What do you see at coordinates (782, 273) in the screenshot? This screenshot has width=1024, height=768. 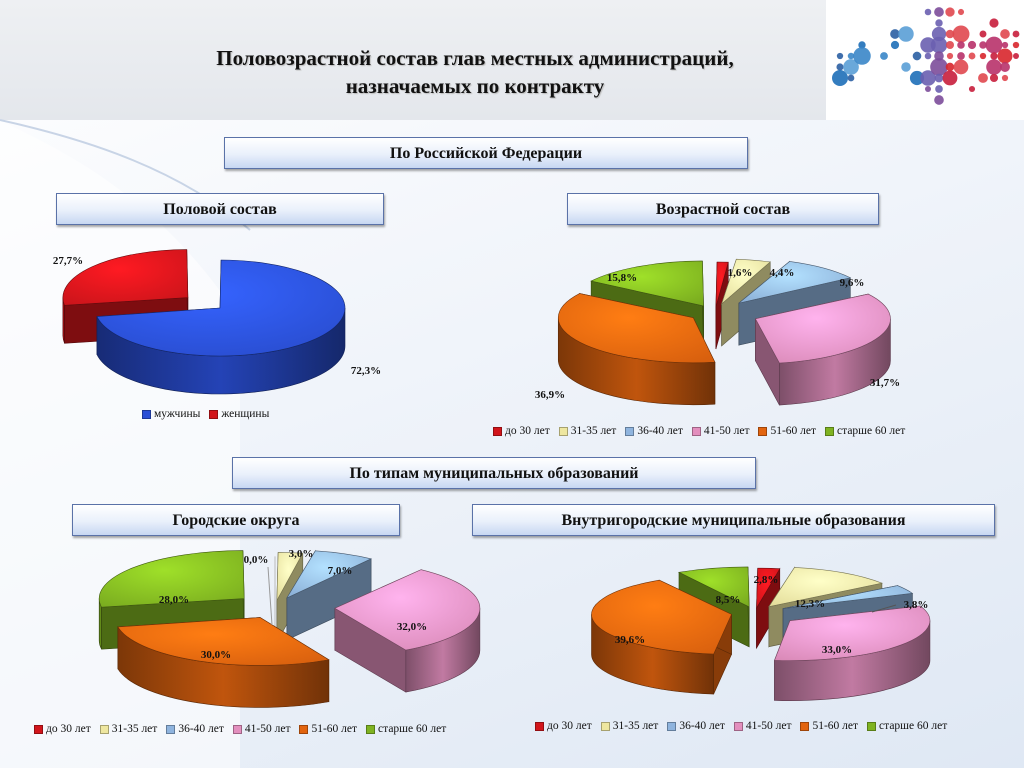 I see `data-label-age_rf-1: 4,4%` at bounding box center [782, 273].